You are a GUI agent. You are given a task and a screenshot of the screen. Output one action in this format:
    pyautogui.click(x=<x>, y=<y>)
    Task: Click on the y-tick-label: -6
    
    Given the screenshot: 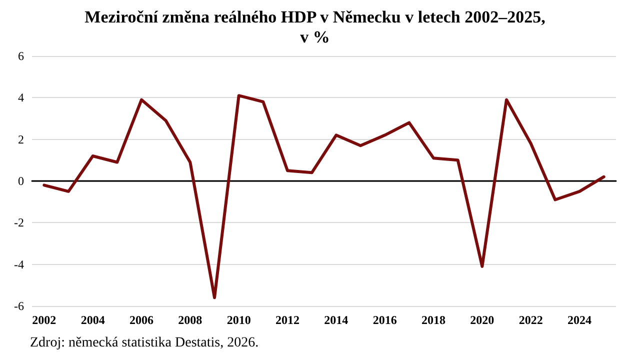 What is the action you would take?
    pyautogui.click(x=19, y=306)
    